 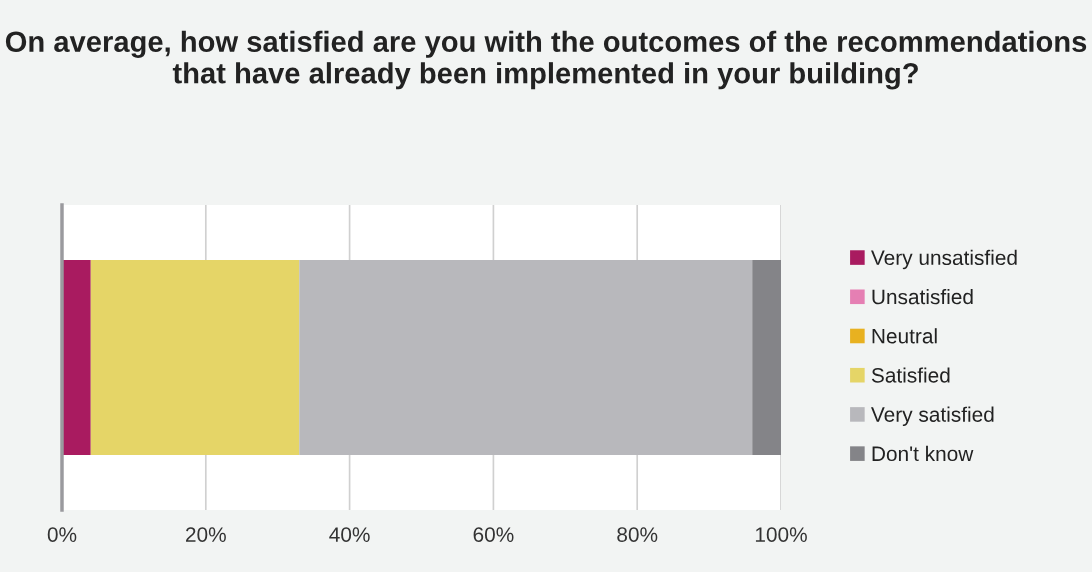 I want to click on legend-label: Satisfied, so click(x=910, y=375).